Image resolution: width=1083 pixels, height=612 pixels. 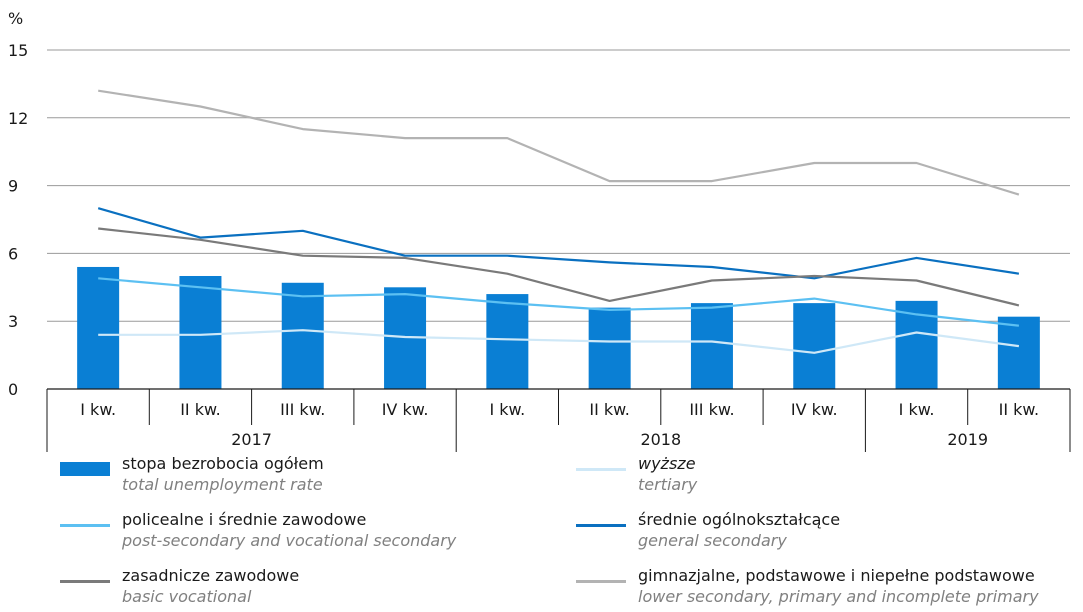 What do you see at coordinates (712, 540) in the screenshot?
I see `legend-label-general-secondary-en: general secondary` at bounding box center [712, 540].